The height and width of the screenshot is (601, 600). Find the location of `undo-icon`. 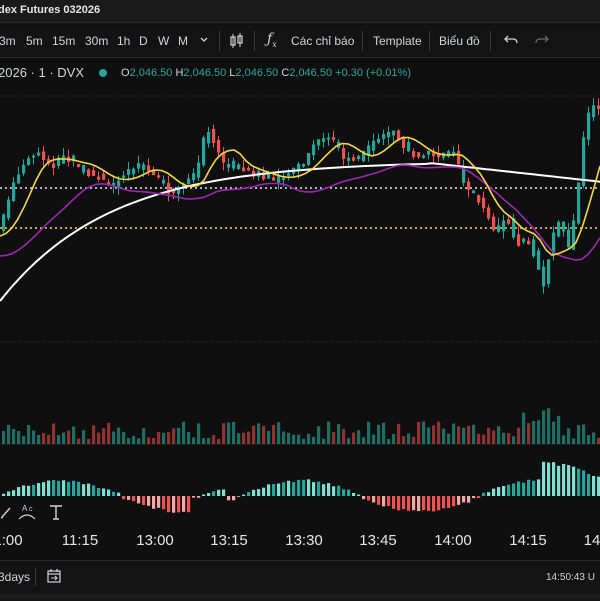

undo-icon is located at coordinates (511, 41).